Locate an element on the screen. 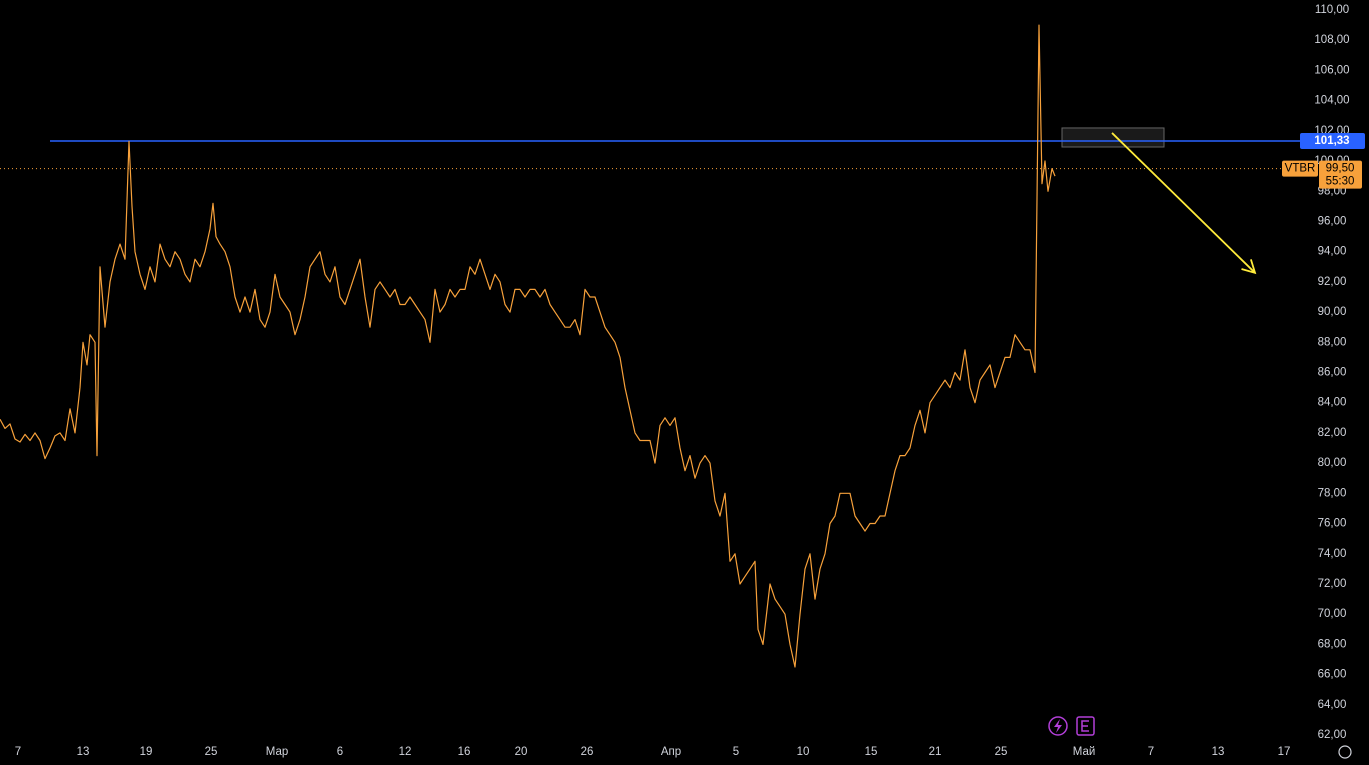 The height and width of the screenshot is (765, 1369). lightning-icon is located at coordinates (1058, 726).